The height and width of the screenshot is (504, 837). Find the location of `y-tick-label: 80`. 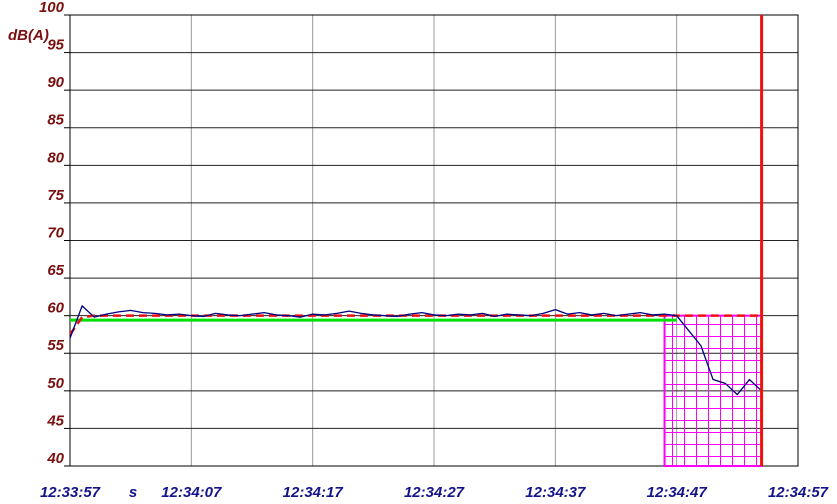

y-tick-label: 80 is located at coordinates (55, 157).